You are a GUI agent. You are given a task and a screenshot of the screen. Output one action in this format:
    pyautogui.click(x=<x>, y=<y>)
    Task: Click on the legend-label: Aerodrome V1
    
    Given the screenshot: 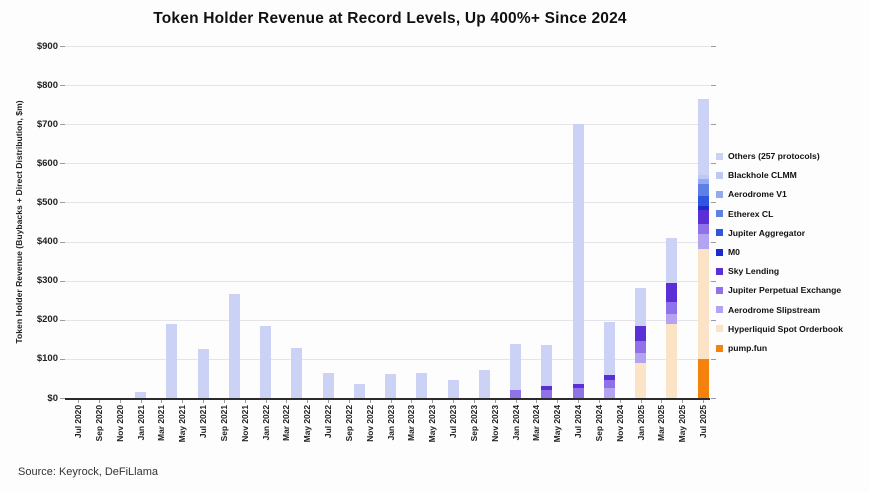 What is the action you would take?
    pyautogui.click(x=757, y=194)
    